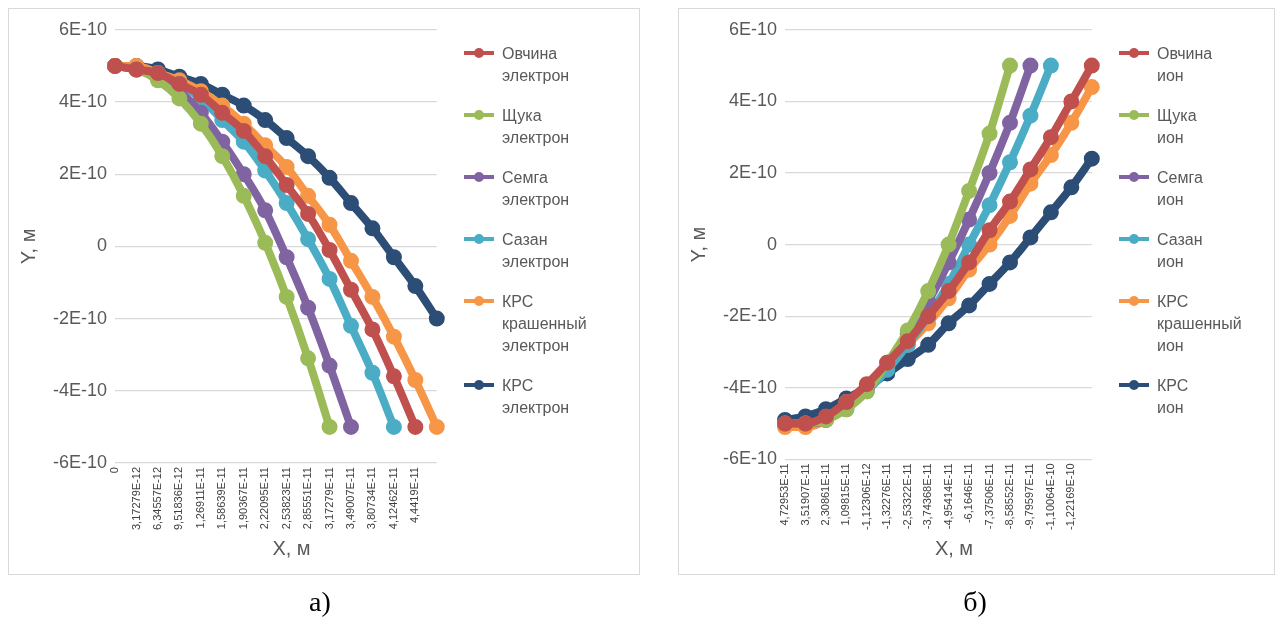 The width and height of the screenshot is (1283, 628). What do you see at coordinates (545, 324) in the screenshot?
I see `legend-label: КРС крашенный электрон` at bounding box center [545, 324].